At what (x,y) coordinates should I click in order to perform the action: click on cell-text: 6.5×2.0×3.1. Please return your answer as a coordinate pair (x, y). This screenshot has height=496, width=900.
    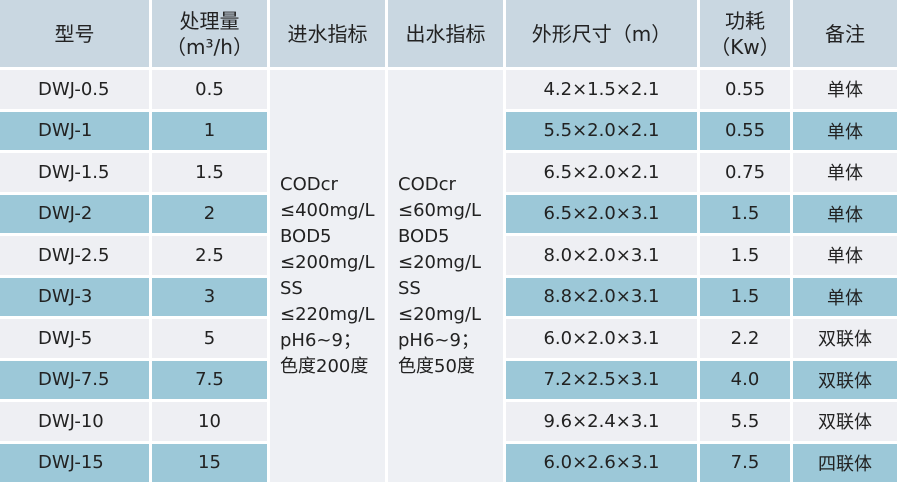
    Looking at the image, I should click on (601, 214).